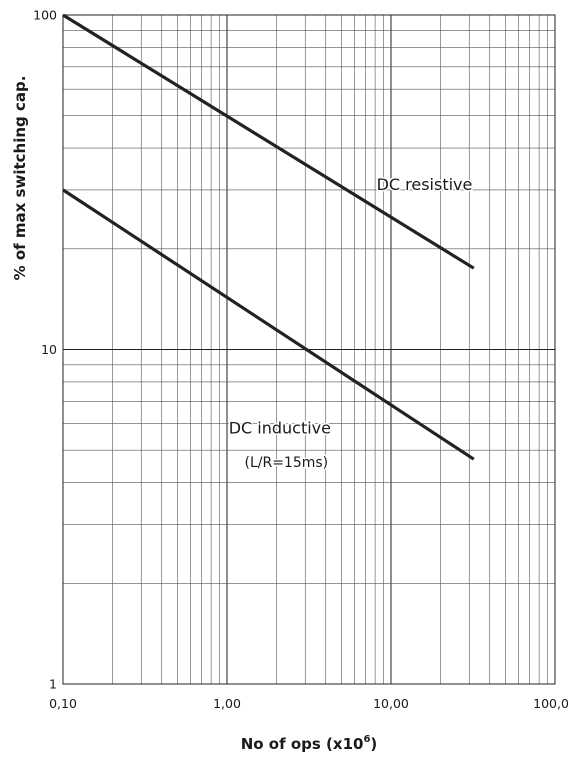 Image resolution: width=568 pixels, height=770 pixels. I want to click on y-tick-label: 10, so click(49, 349).